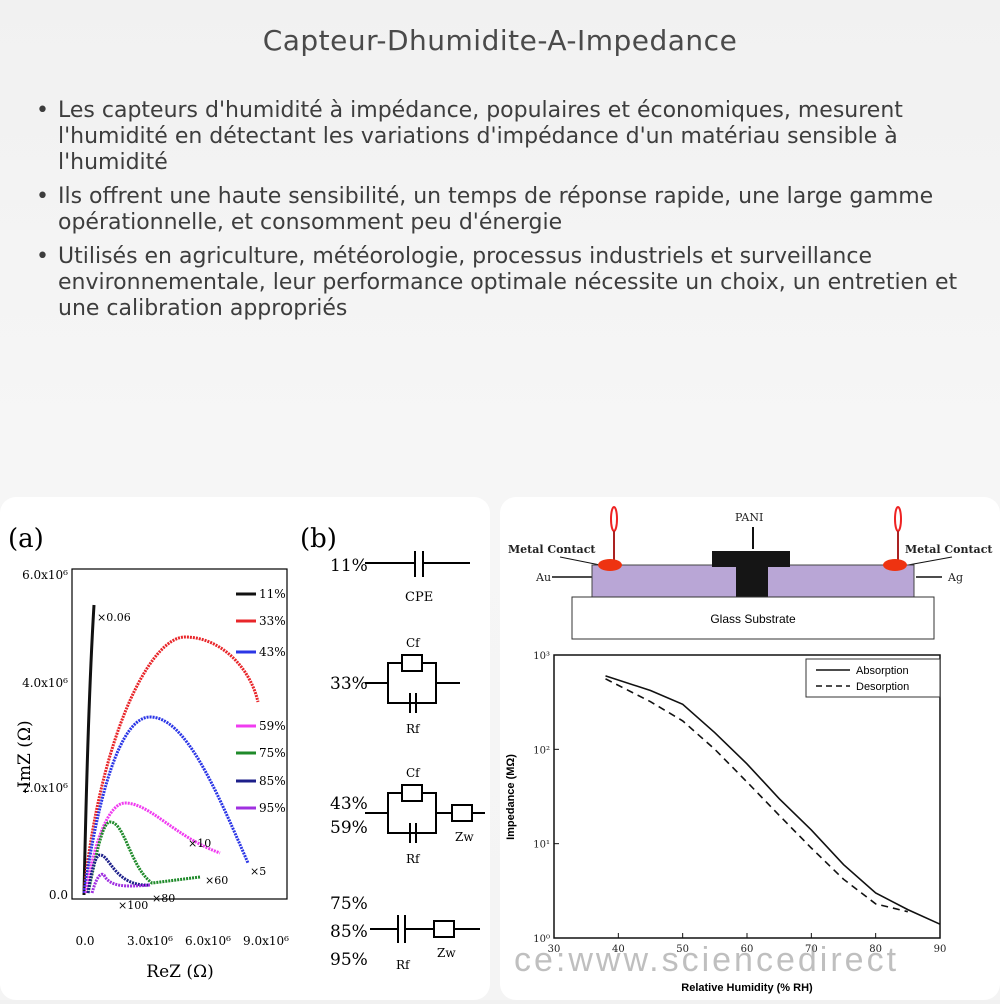 The height and width of the screenshot is (1004, 1000). Describe the element at coordinates (541, 939) in the screenshot. I see `impedance-ytick: 10⁰` at that location.